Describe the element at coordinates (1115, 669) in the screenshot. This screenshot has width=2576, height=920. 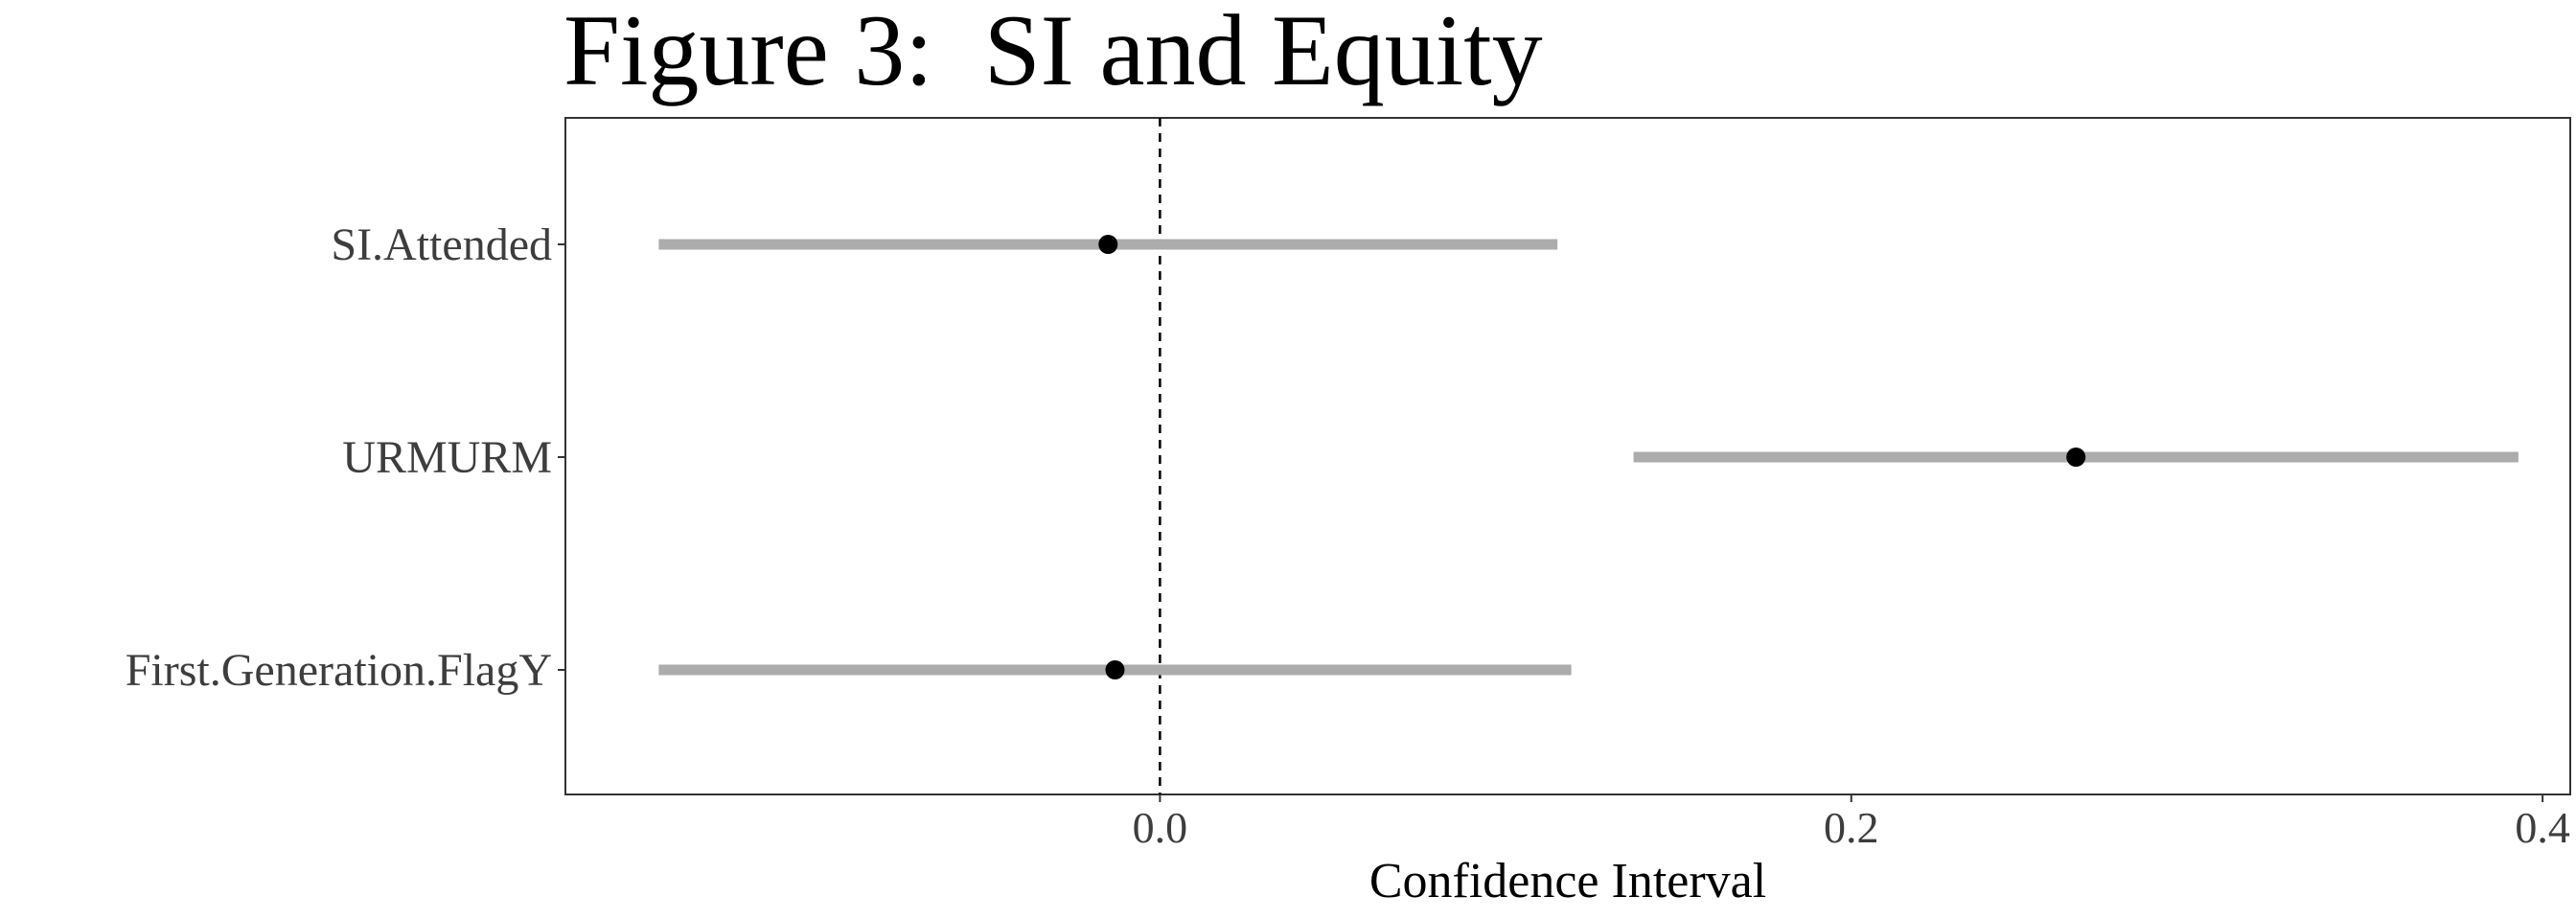
I see `point-first-generation-flagy` at that location.